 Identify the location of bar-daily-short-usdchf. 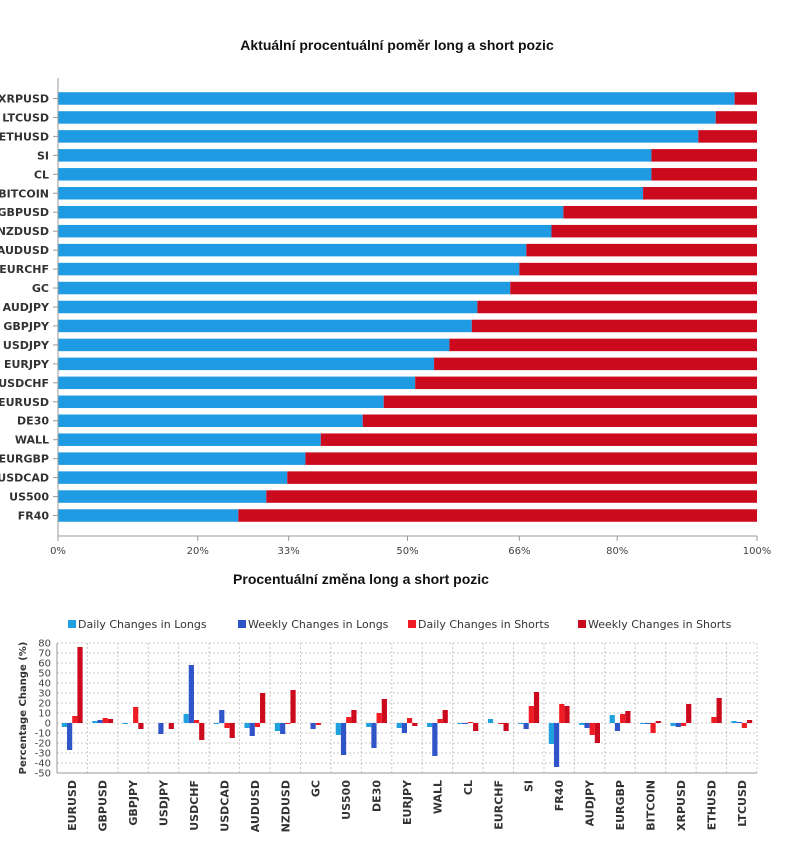
(196, 721).